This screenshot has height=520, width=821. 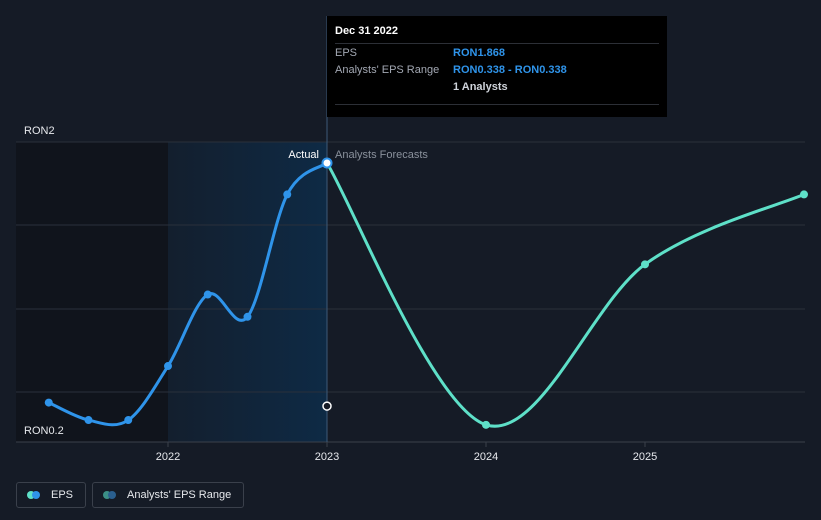 What do you see at coordinates (168, 457) in the screenshot?
I see `x-tick-label: 2022` at bounding box center [168, 457].